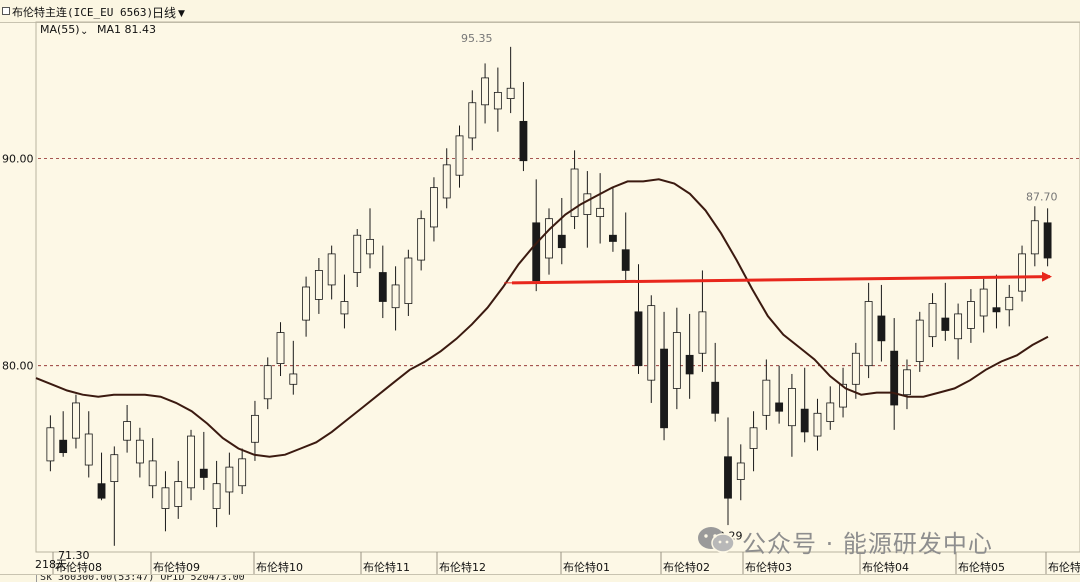 The height and width of the screenshot is (582, 1080). Describe the element at coordinates (540, 578) in the screenshot. I see `status-strip: Sk 360300.00(53:47) OPID 520473.00` at that location.